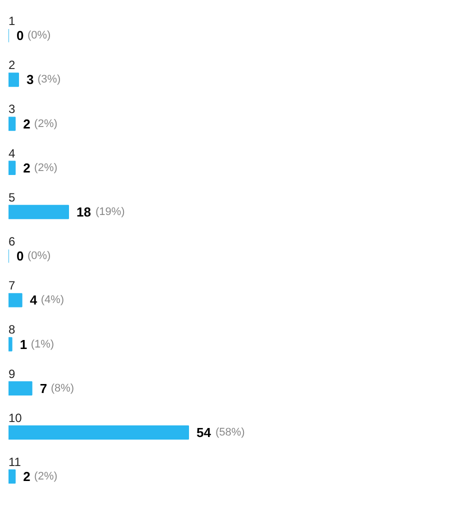  What do you see at coordinates (30, 80) in the screenshot?
I see `data-label: 3` at bounding box center [30, 80].